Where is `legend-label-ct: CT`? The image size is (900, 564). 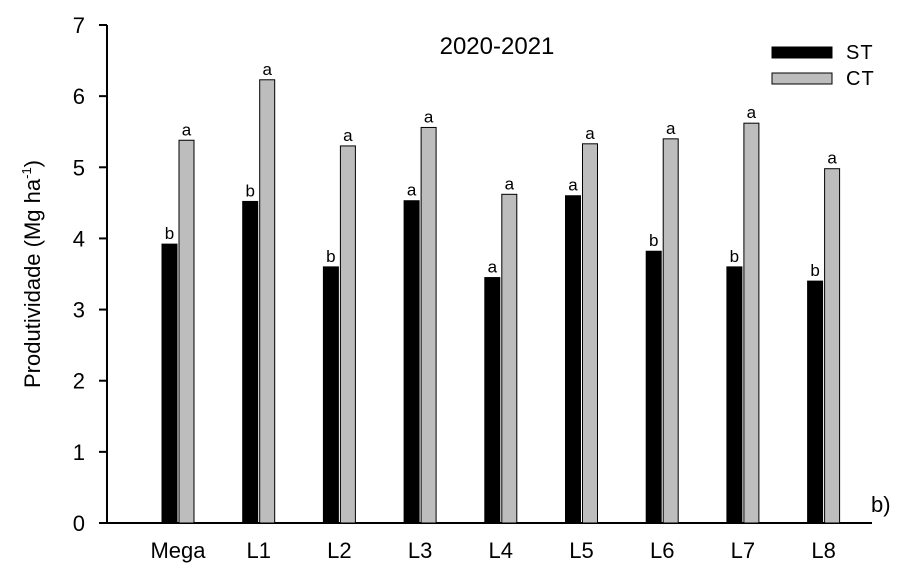 legend-label-ct: CT is located at coordinates (860, 79).